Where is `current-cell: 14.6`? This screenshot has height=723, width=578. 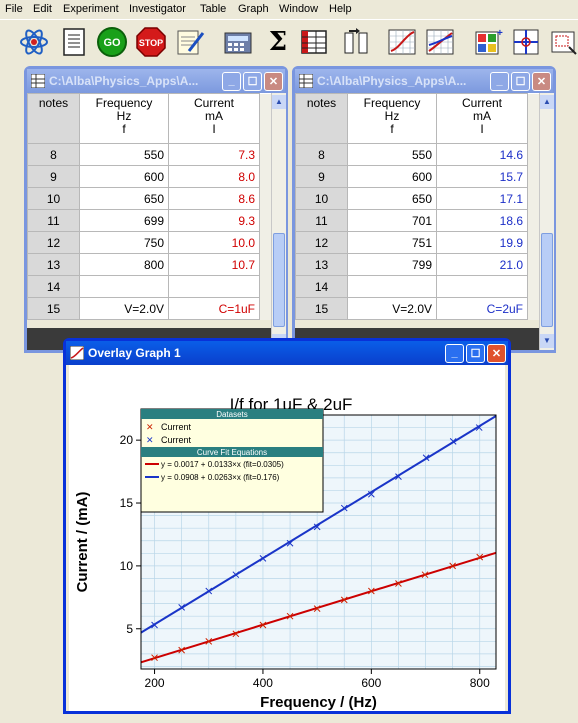 current-cell: 14.6 is located at coordinates (482, 154).